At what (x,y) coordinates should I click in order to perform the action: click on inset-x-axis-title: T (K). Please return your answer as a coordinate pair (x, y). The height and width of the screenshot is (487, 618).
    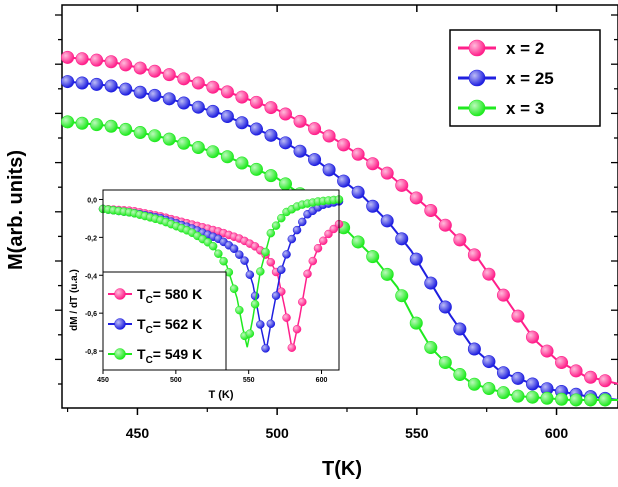
    Looking at the image, I should click on (220, 395).